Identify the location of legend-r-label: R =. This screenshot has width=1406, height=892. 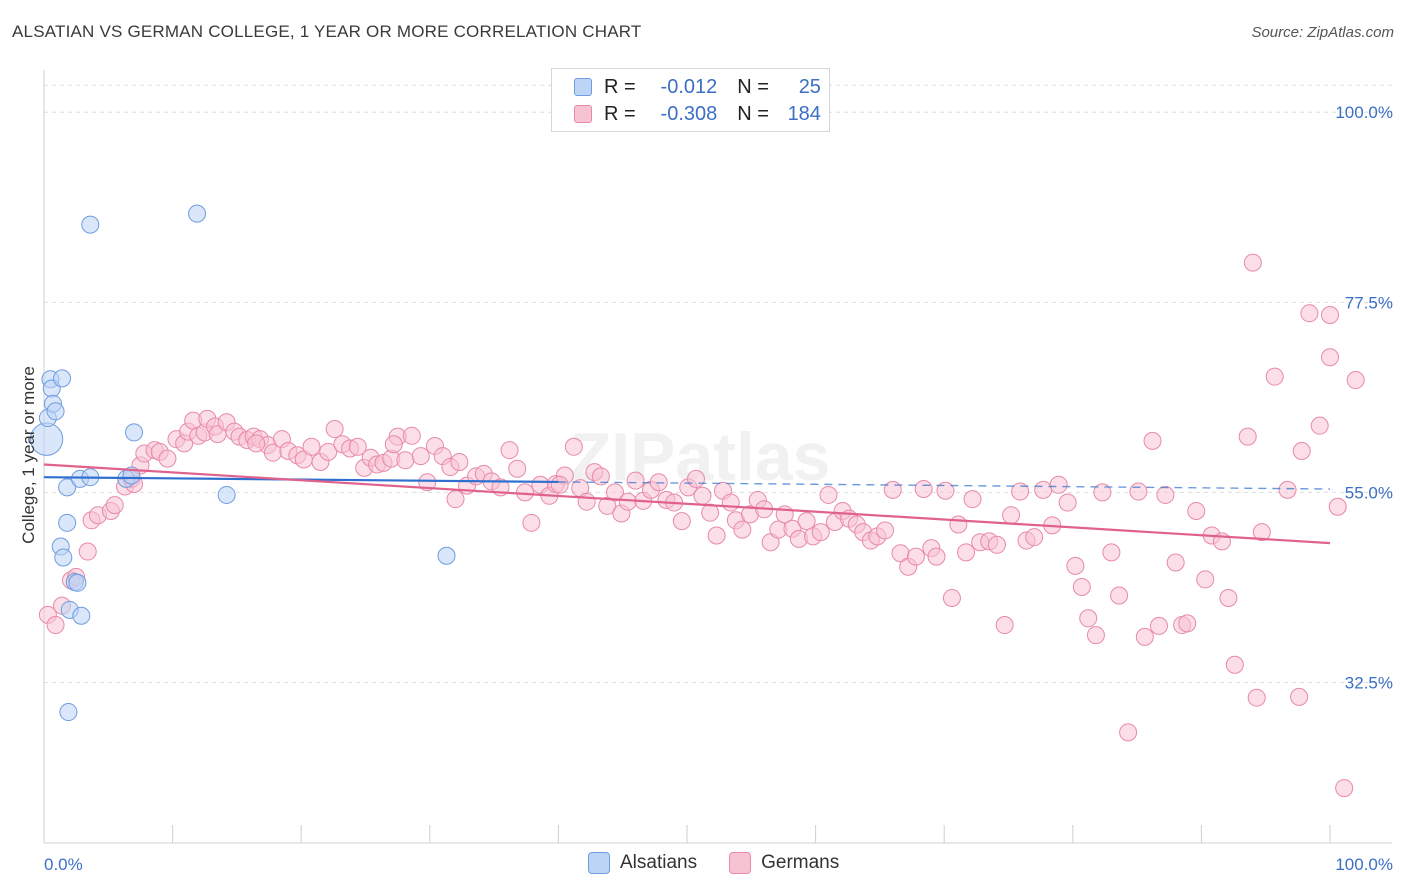
(620, 113).